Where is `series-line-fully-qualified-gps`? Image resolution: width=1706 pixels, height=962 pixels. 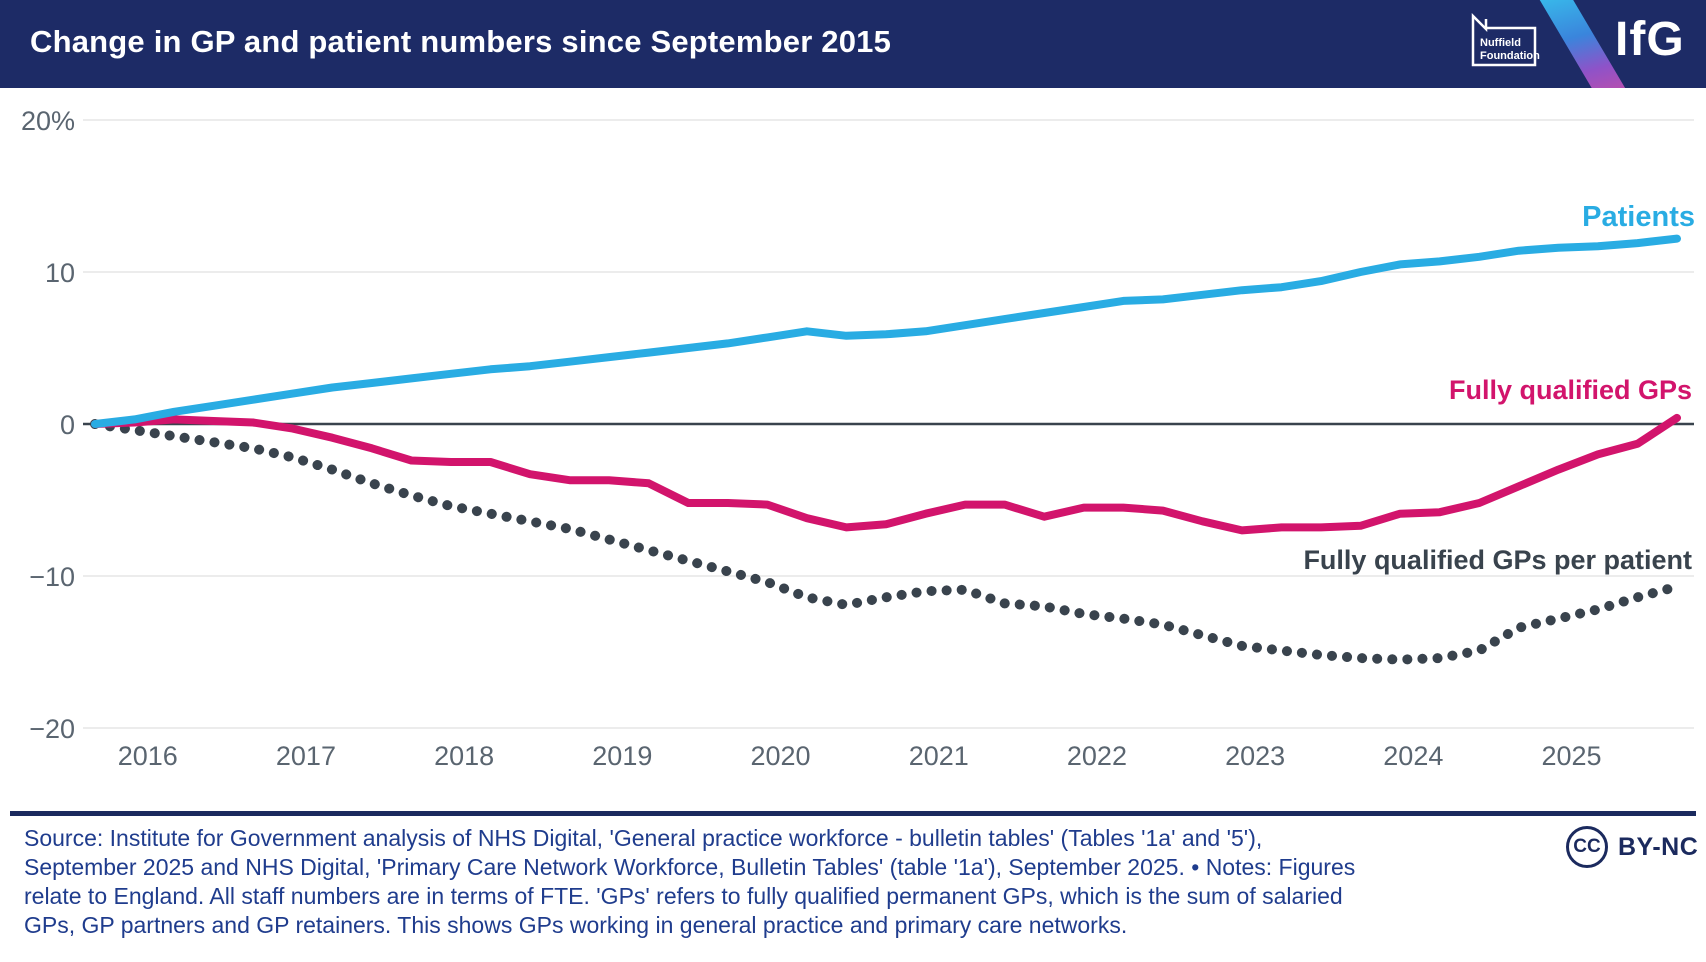
series-line-fully-qualified-gps is located at coordinates (886, 474).